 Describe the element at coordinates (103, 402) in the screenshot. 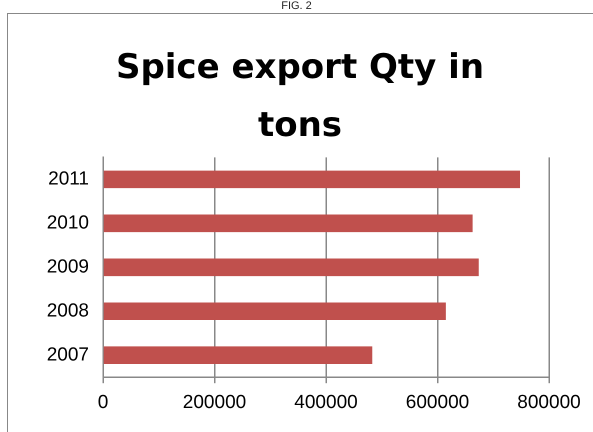

I see `x-tick-label: 0` at that location.